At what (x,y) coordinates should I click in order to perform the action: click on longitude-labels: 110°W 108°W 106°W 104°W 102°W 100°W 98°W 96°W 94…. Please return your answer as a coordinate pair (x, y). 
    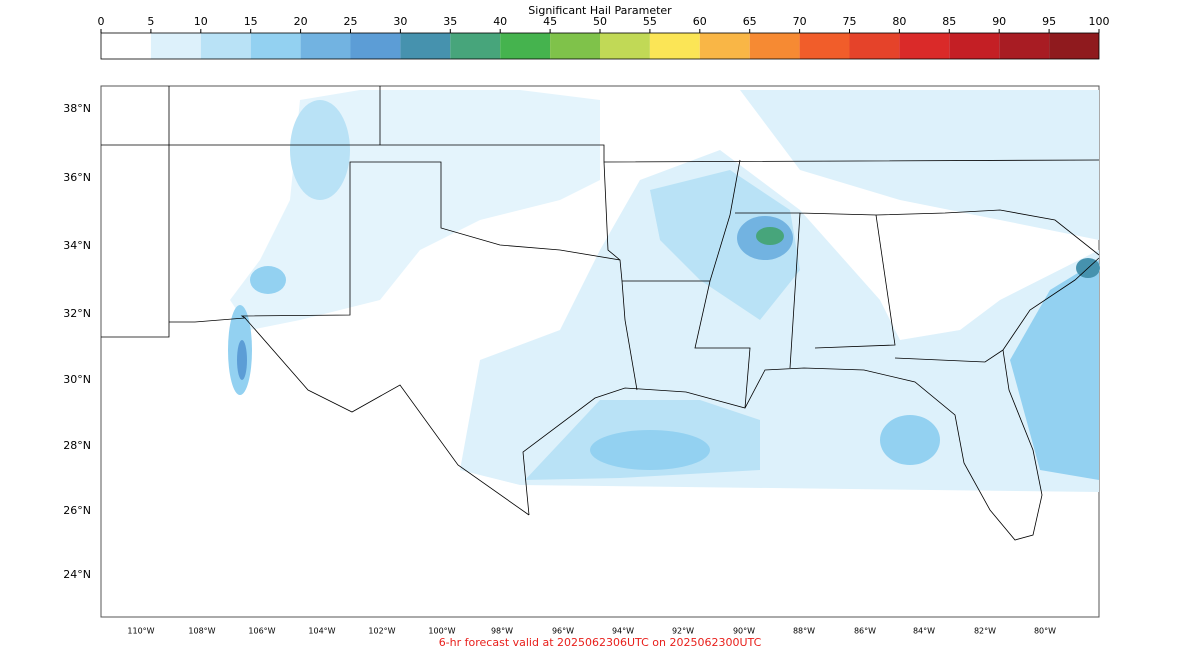
    Looking at the image, I should click on (591, 631).